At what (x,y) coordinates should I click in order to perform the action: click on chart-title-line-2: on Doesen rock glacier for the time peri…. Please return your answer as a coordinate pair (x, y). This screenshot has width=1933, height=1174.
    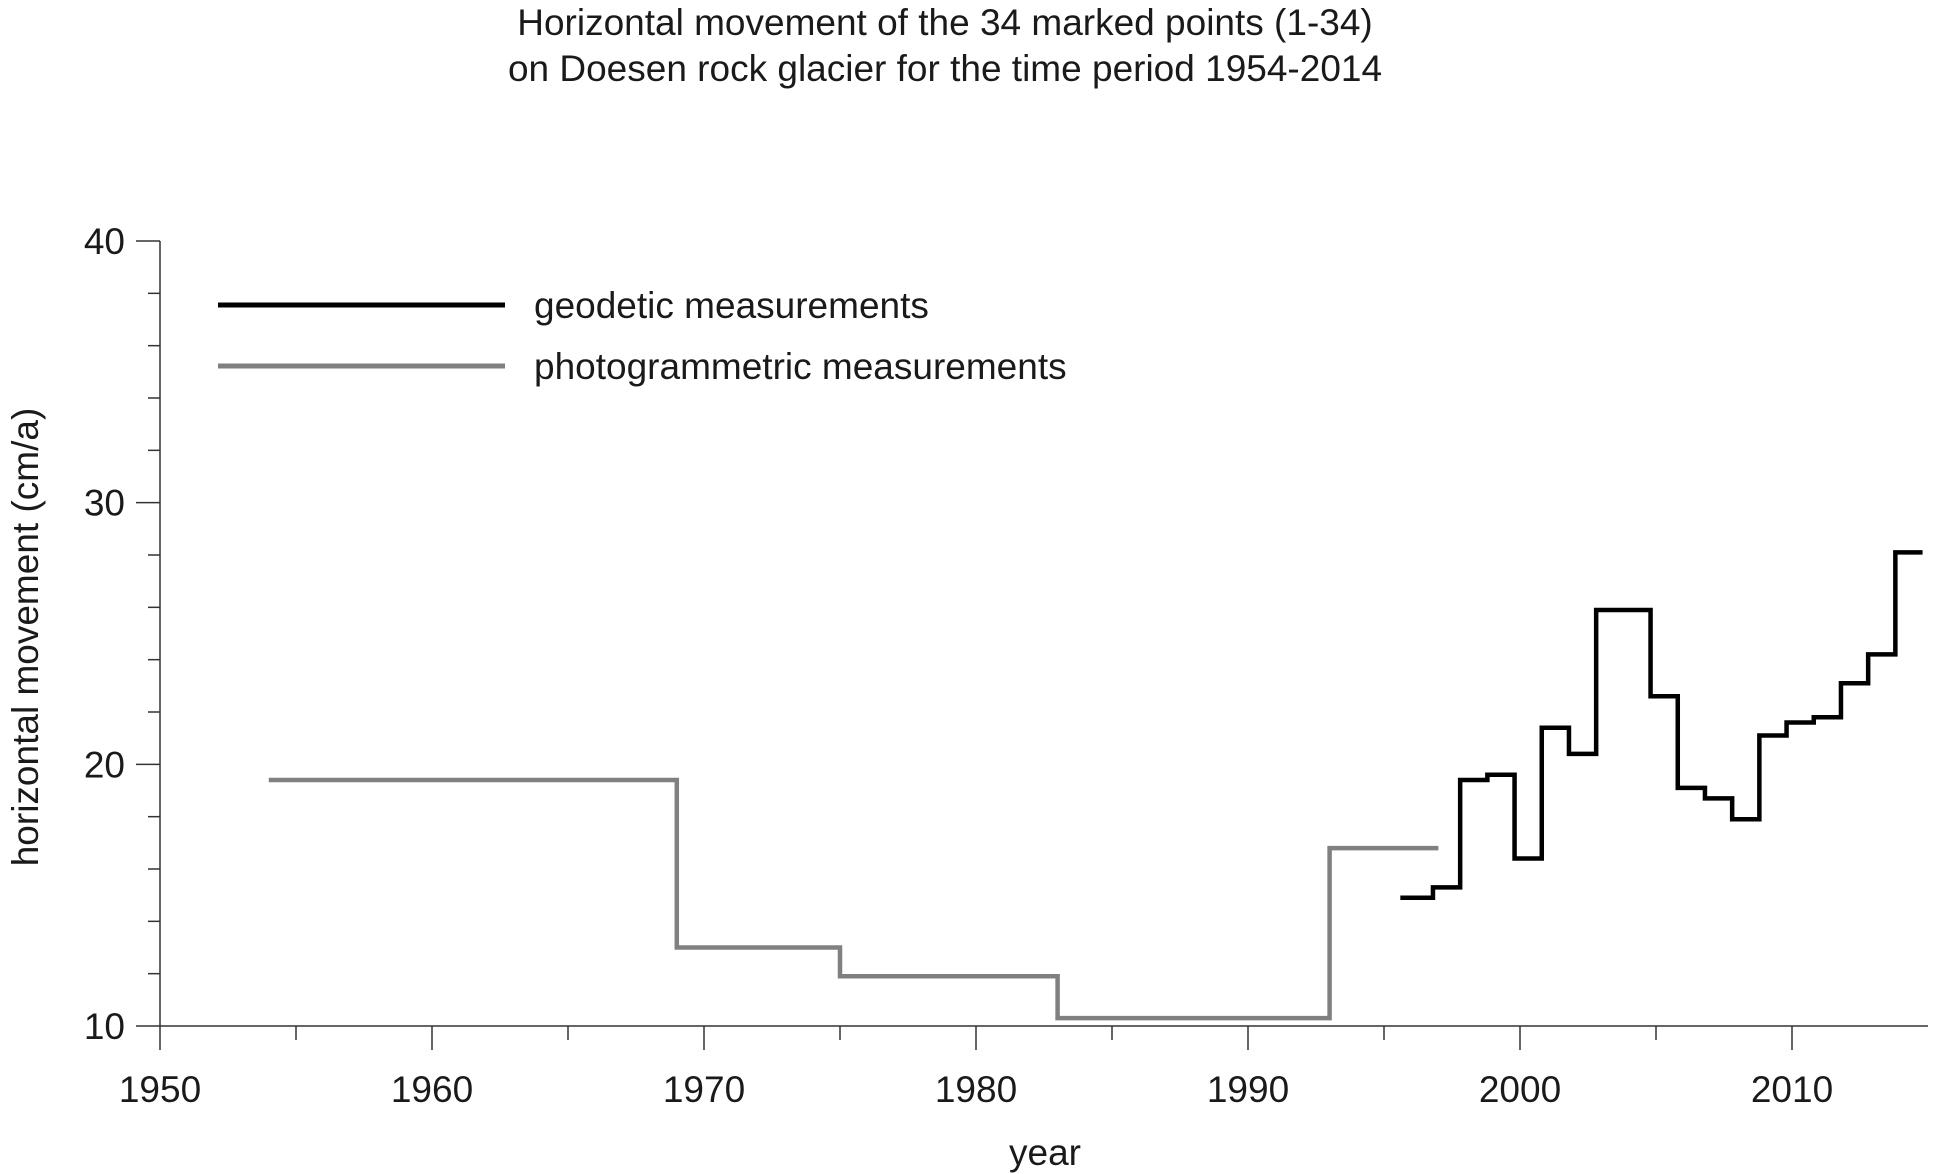
    Looking at the image, I should click on (945, 68).